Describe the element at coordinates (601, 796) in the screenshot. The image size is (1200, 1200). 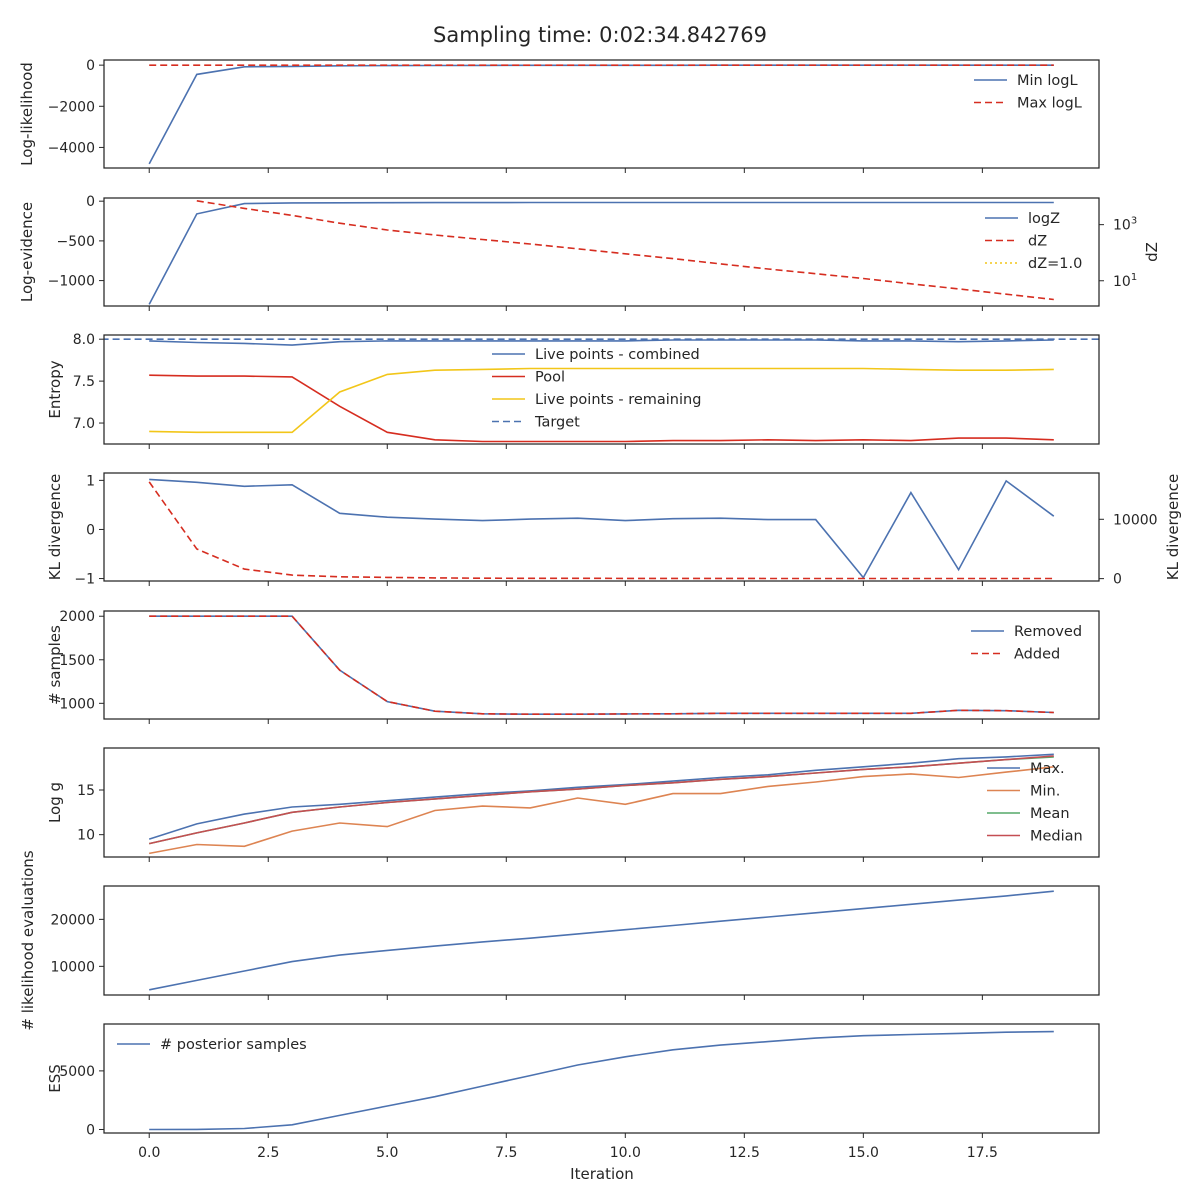
I see `series-line-max-` at that location.